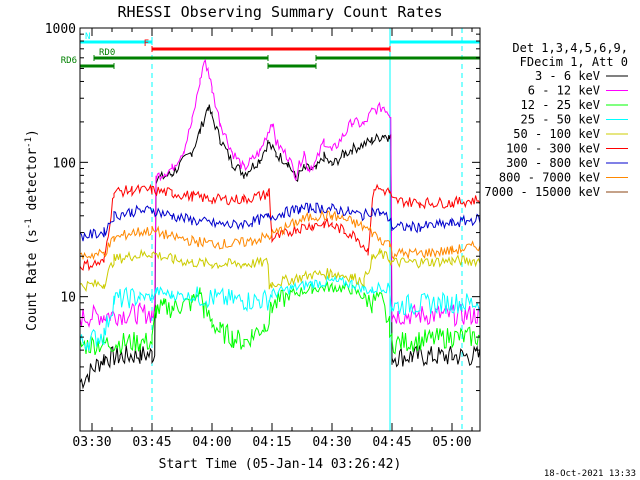  I want to click on x-tick-label: 03:45, so click(151, 442).